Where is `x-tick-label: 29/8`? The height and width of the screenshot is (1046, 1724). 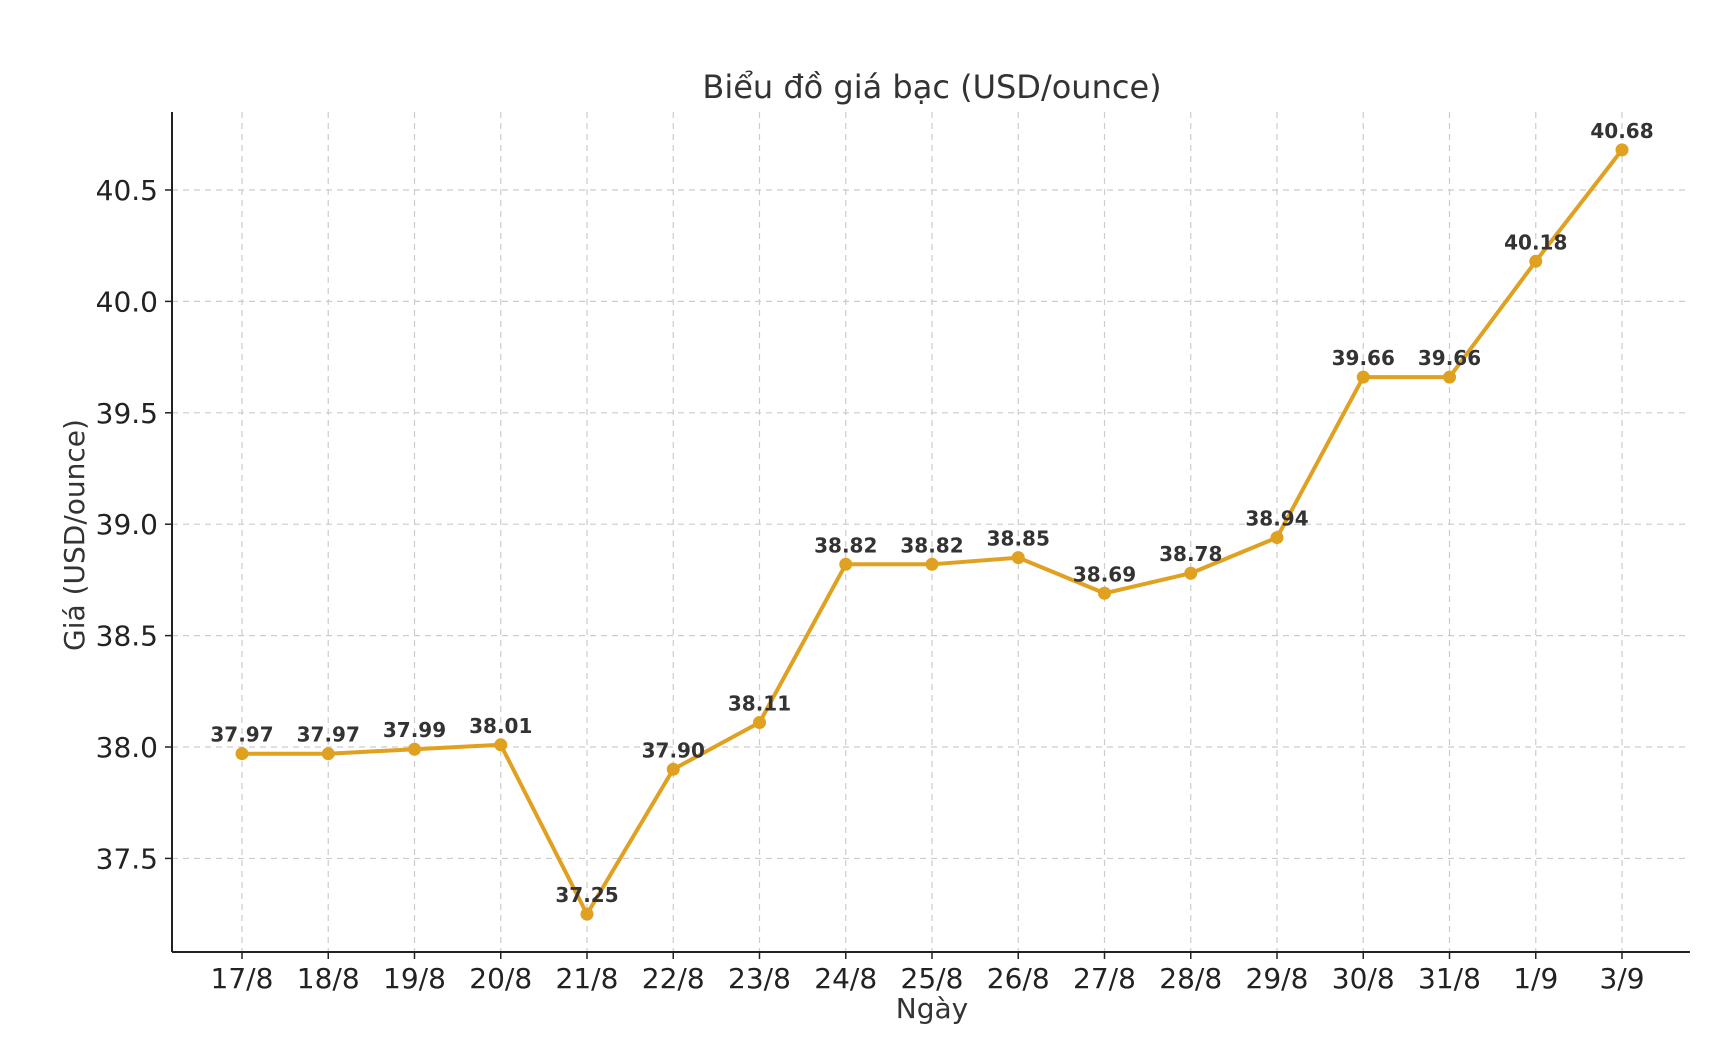 x-tick-label: 29/8 is located at coordinates (1277, 978).